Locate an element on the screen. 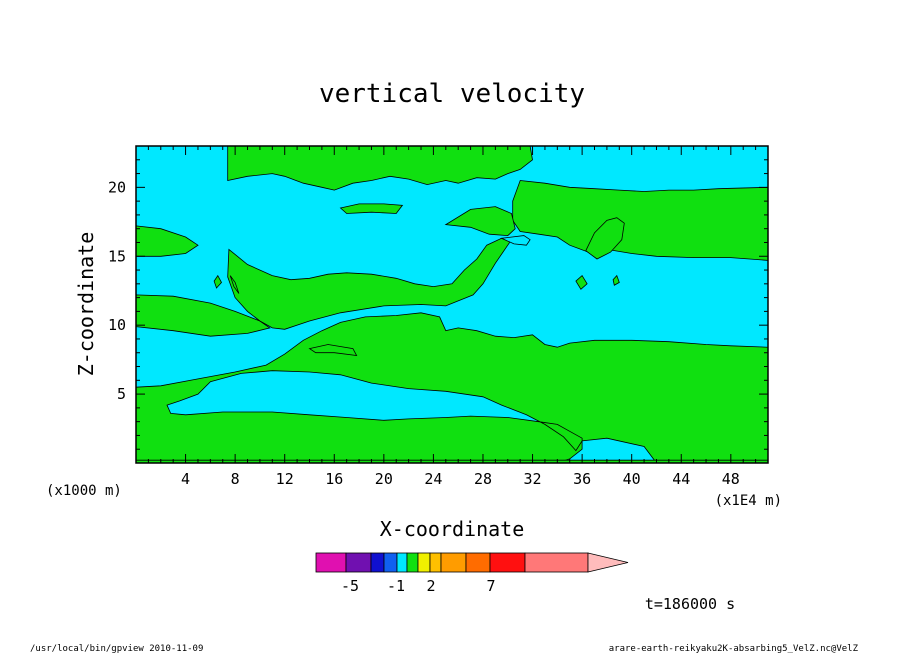 The height and width of the screenshot is (654, 904). x-tick-label: 8 is located at coordinates (235, 479).